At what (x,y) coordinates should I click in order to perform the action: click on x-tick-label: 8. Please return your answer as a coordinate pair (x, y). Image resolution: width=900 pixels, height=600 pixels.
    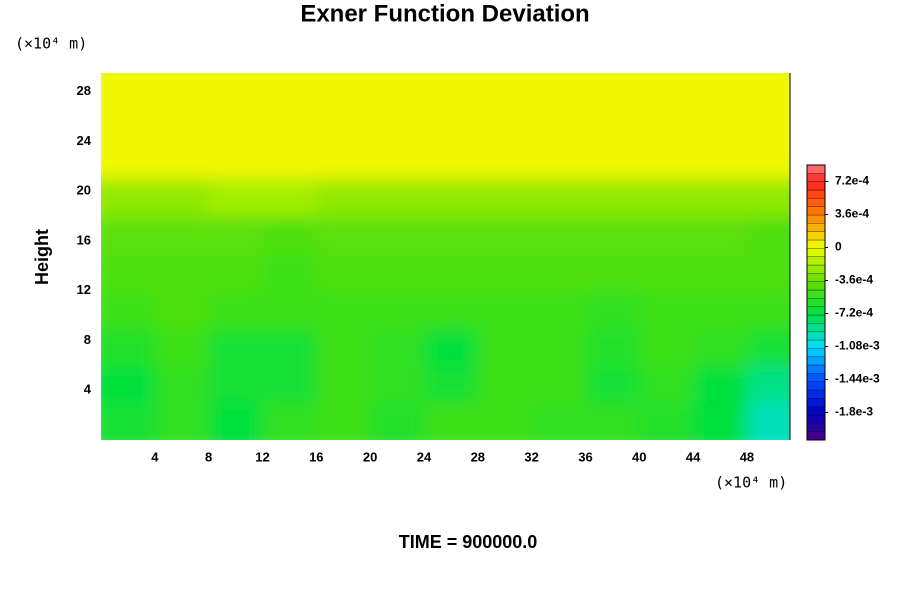
    Looking at the image, I should click on (208, 456).